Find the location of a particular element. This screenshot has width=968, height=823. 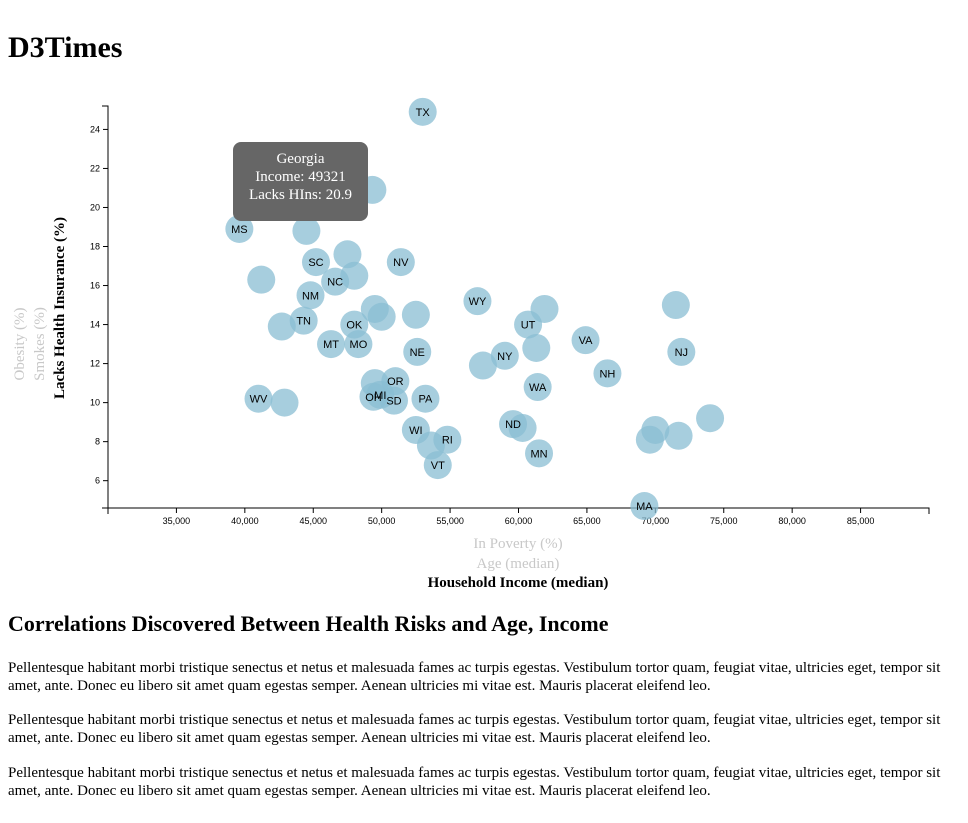

x-tick-label: 60,000 is located at coordinates (519, 521).